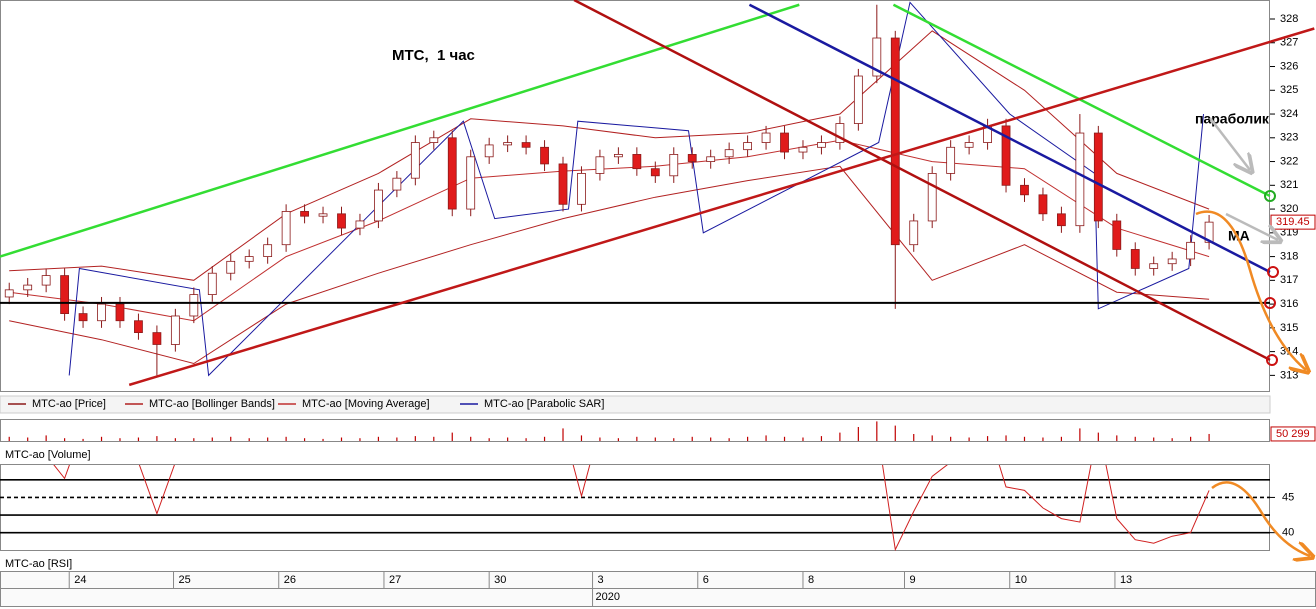 The image size is (1316, 609). I want to click on legend-bar, so click(635, 404).